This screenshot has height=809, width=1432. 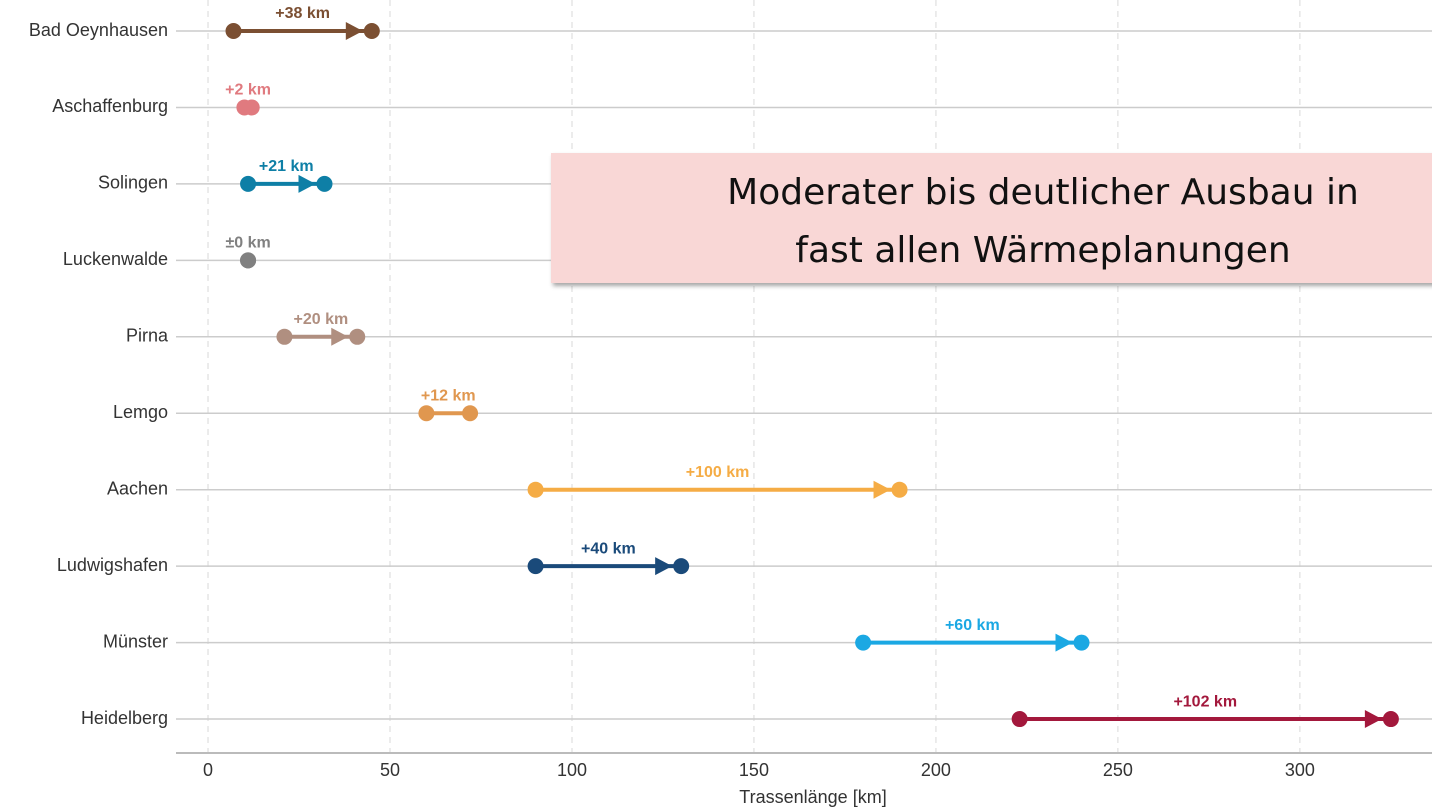 What do you see at coordinates (972, 625) in the screenshot?
I see `change-label: +60 km` at bounding box center [972, 625].